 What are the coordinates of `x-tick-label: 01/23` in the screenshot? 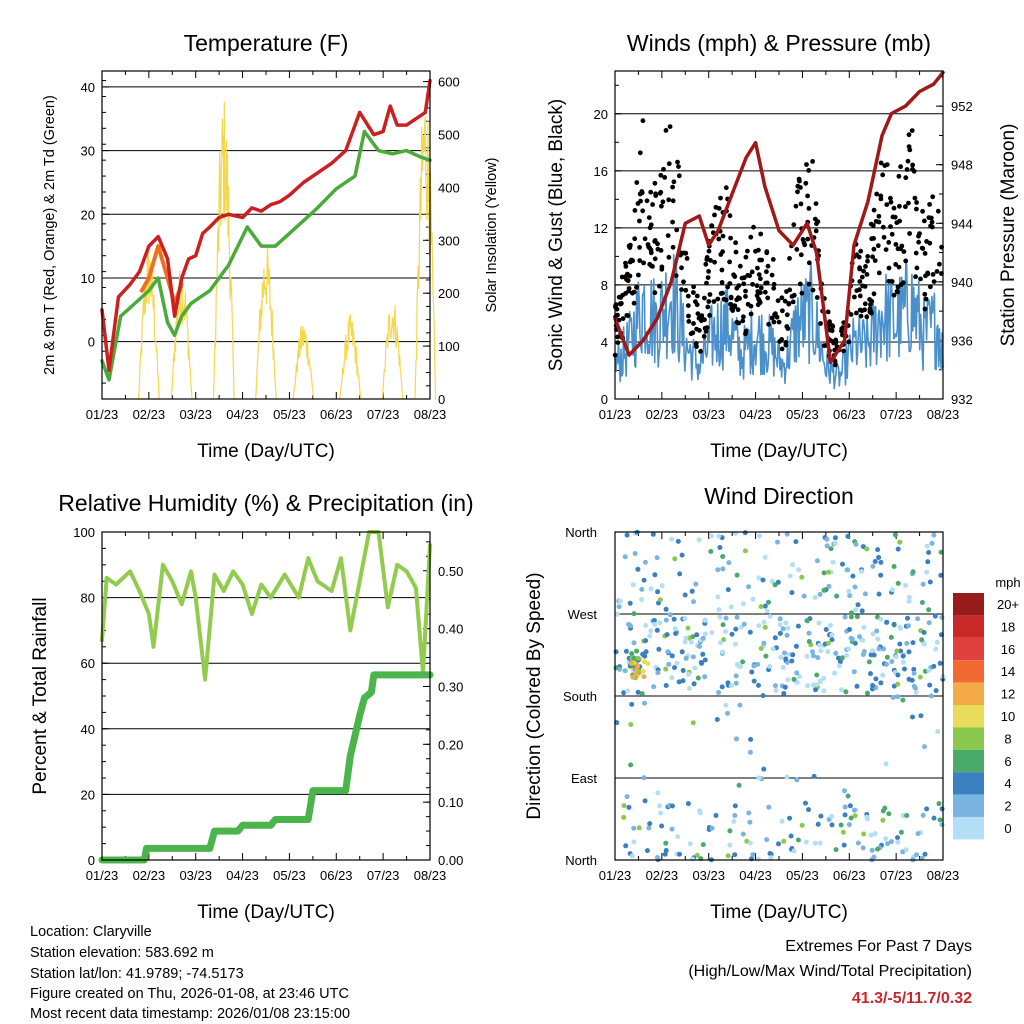 It's located at (615, 875).